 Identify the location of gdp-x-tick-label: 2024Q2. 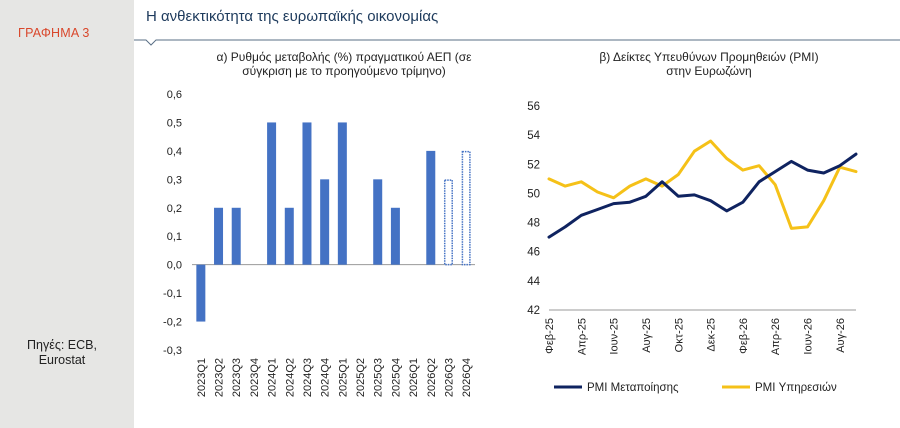
(290, 377).